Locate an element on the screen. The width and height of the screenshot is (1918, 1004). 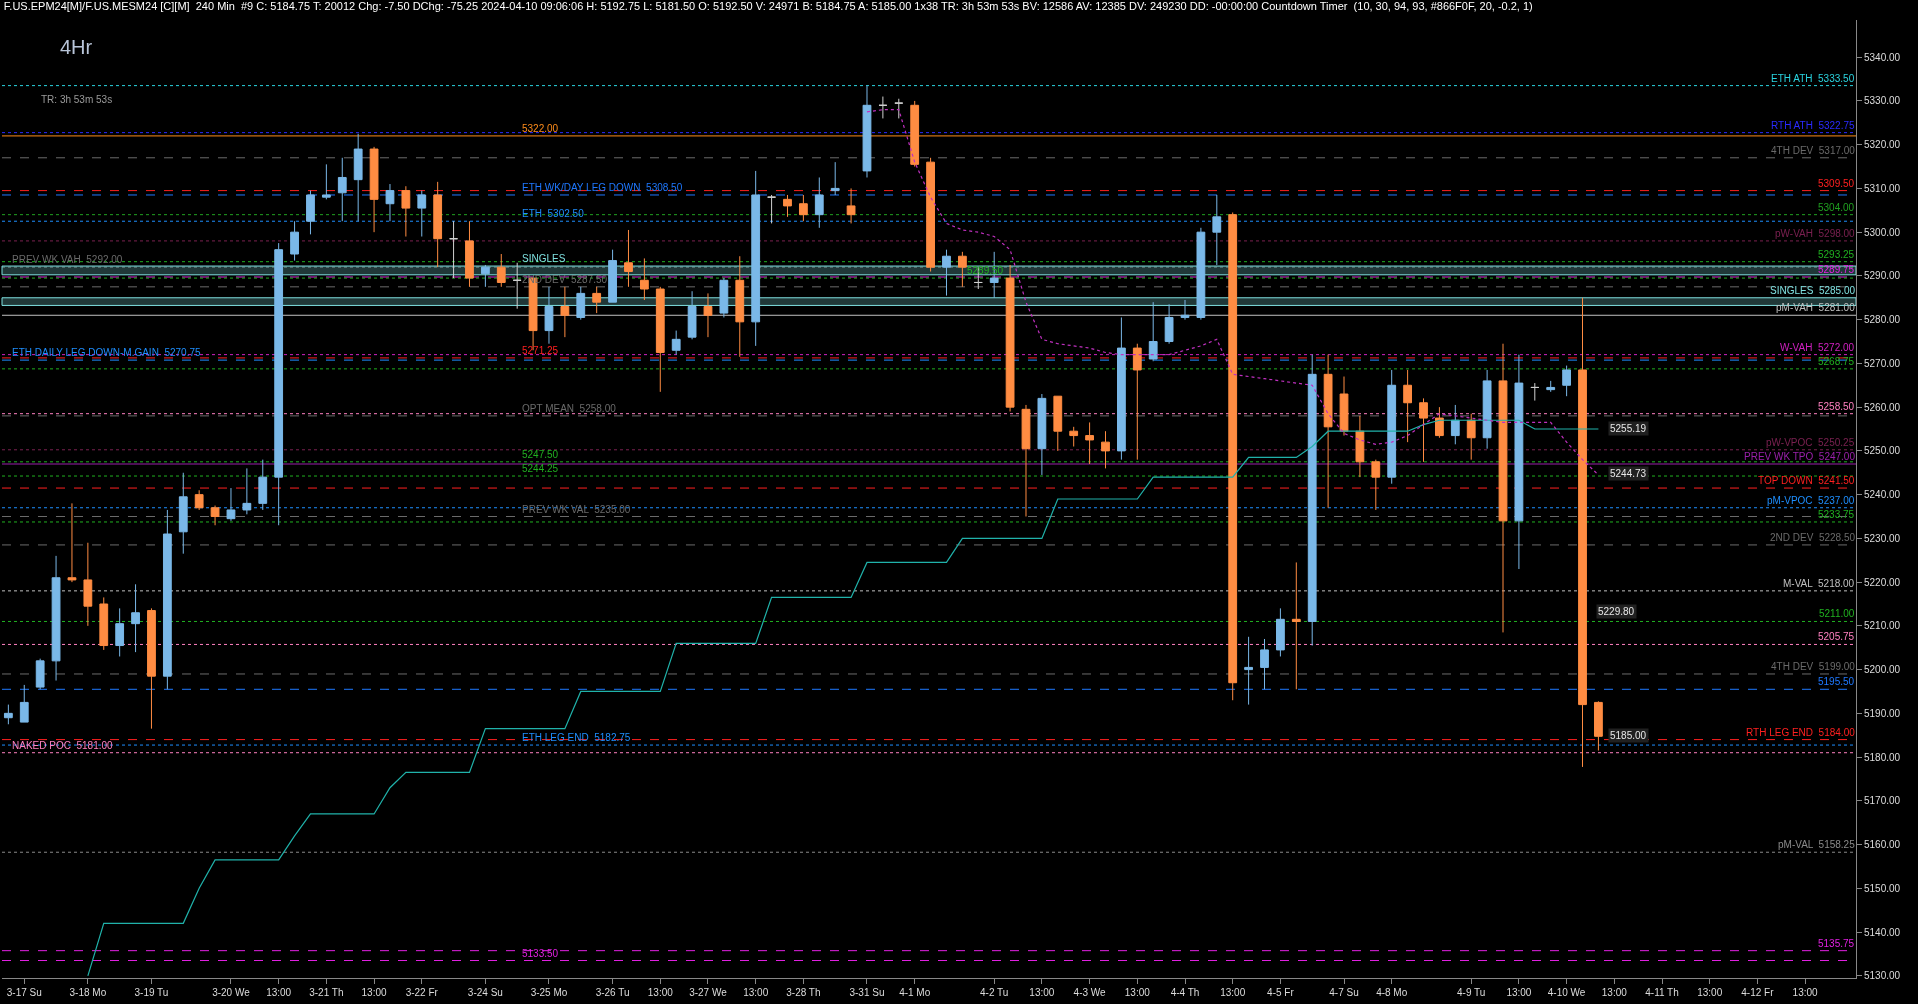
ref-line-label: ETH ATH 5333.50 is located at coordinates (1813, 78).